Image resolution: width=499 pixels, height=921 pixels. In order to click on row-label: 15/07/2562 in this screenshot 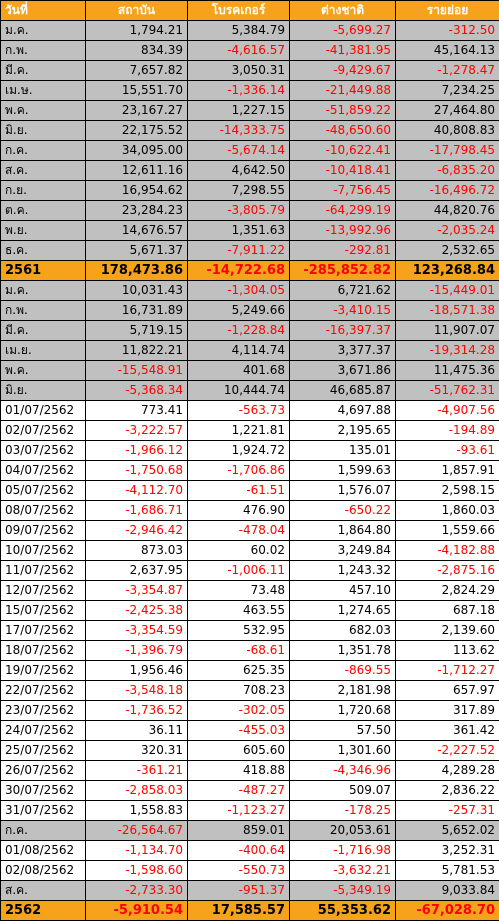, I will do `click(43, 611)`.